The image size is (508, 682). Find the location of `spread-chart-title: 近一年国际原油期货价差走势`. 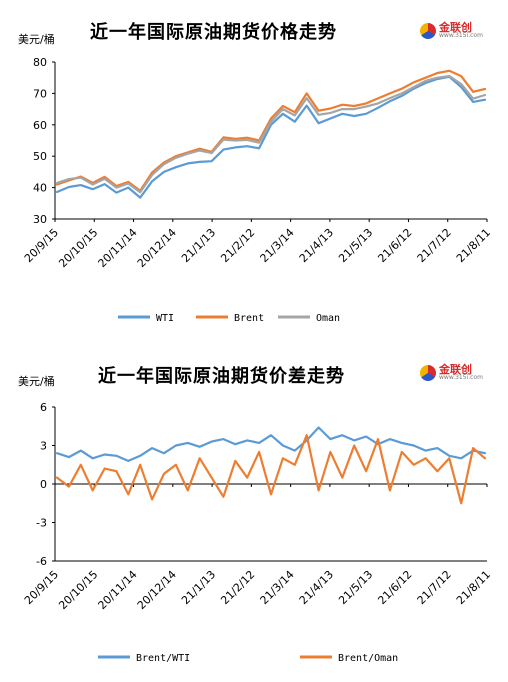

spread-chart-title: 近一年国际原油期货价差走势 is located at coordinates (221, 376).